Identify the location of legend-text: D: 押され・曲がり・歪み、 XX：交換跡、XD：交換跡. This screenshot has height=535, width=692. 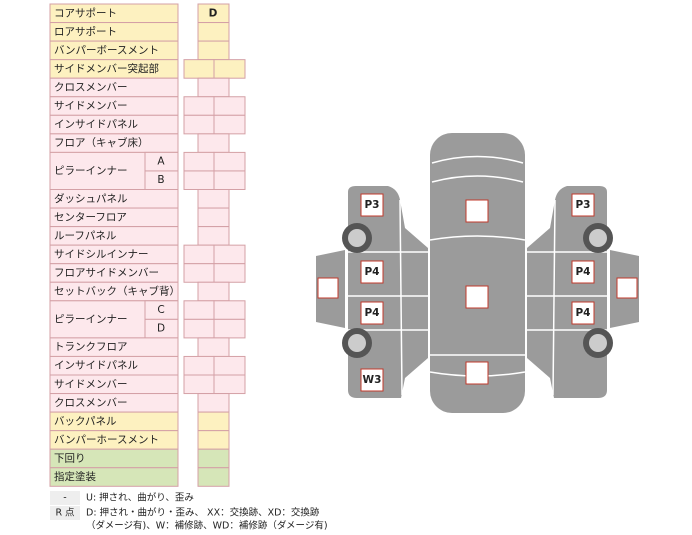
(203, 513).